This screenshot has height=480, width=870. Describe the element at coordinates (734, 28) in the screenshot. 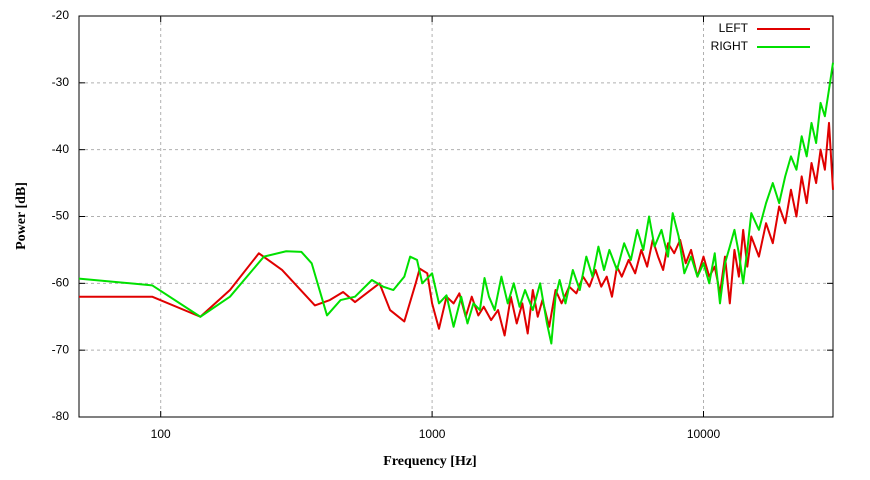

I see `legend-label: LEFT` at that location.